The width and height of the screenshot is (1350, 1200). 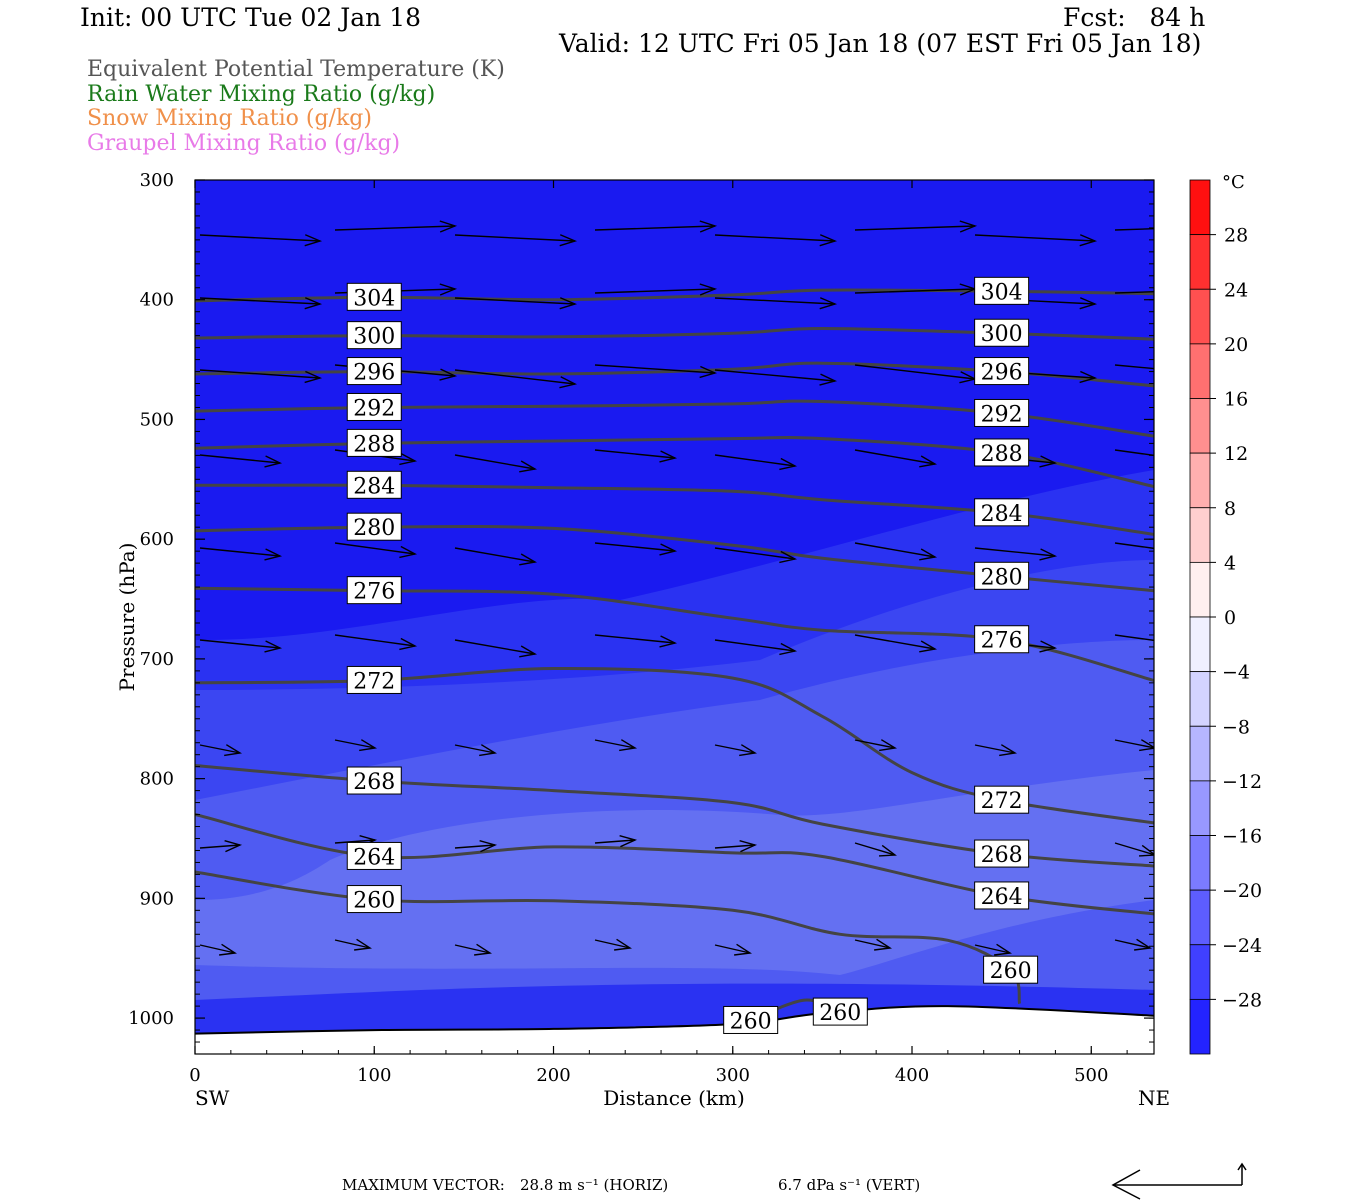 I want to click on contour-label: 304, so click(x=1002, y=290).